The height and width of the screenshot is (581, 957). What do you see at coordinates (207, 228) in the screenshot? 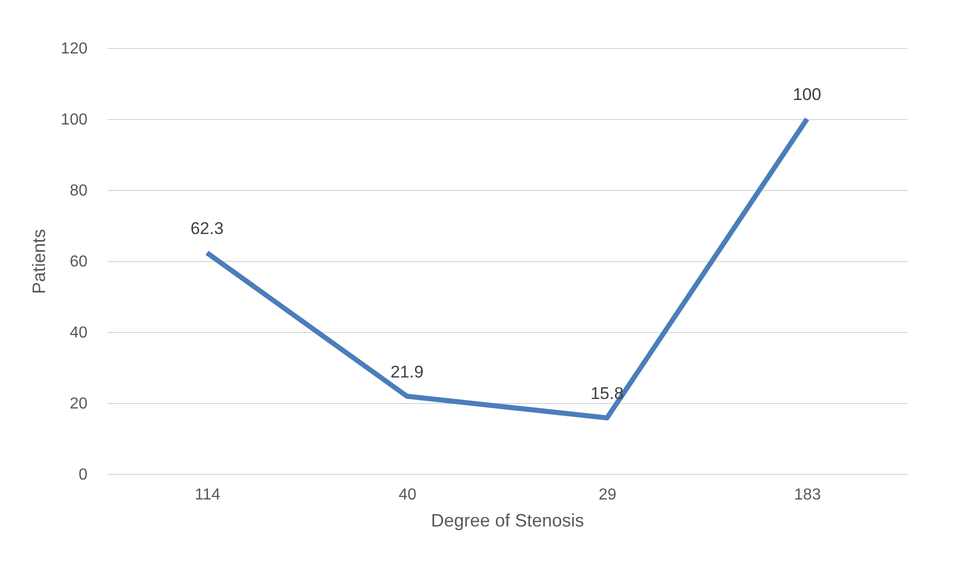
I see `data-label: 62.3` at bounding box center [207, 228].